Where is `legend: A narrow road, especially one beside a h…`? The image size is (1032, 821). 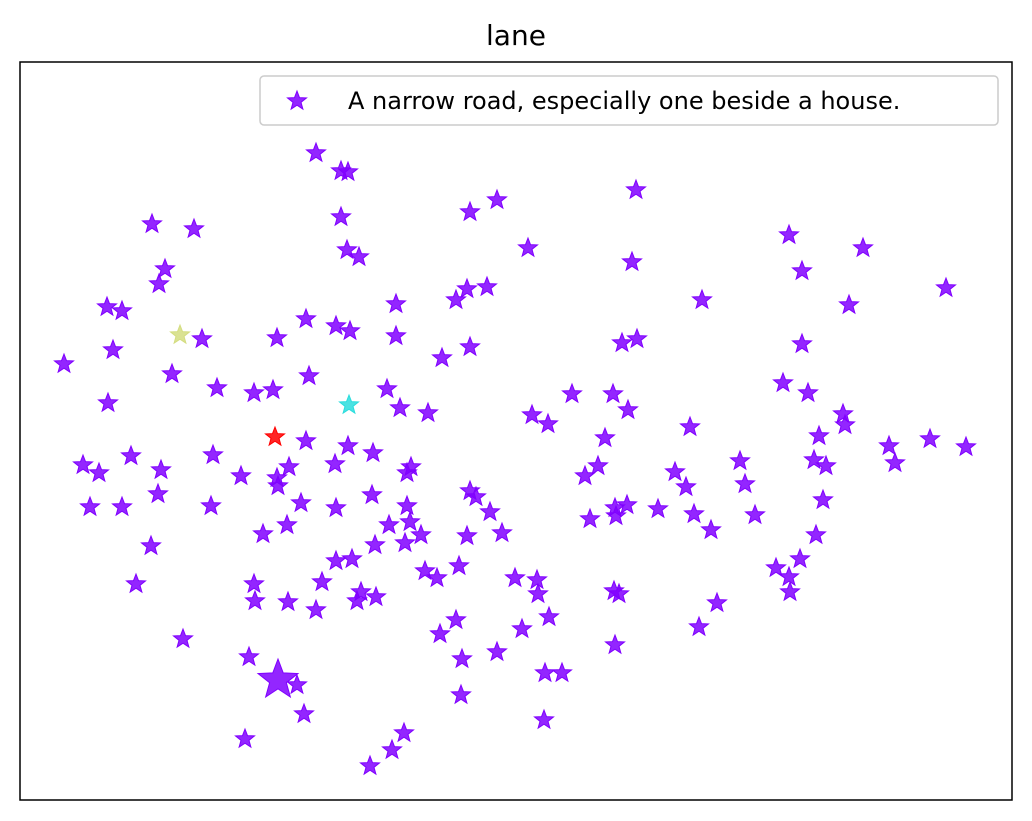
legend: A narrow road, especially one beside a h… is located at coordinates (629, 100).